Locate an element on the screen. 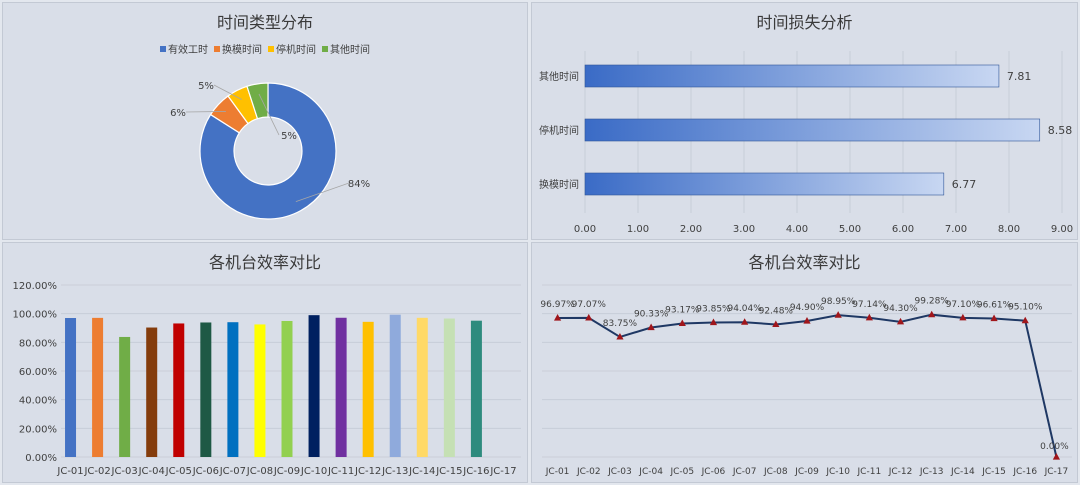 The height and width of the screenshot is (485, 1080). line-x-tick-label: JC-05 is located at coordinates (681, 472).